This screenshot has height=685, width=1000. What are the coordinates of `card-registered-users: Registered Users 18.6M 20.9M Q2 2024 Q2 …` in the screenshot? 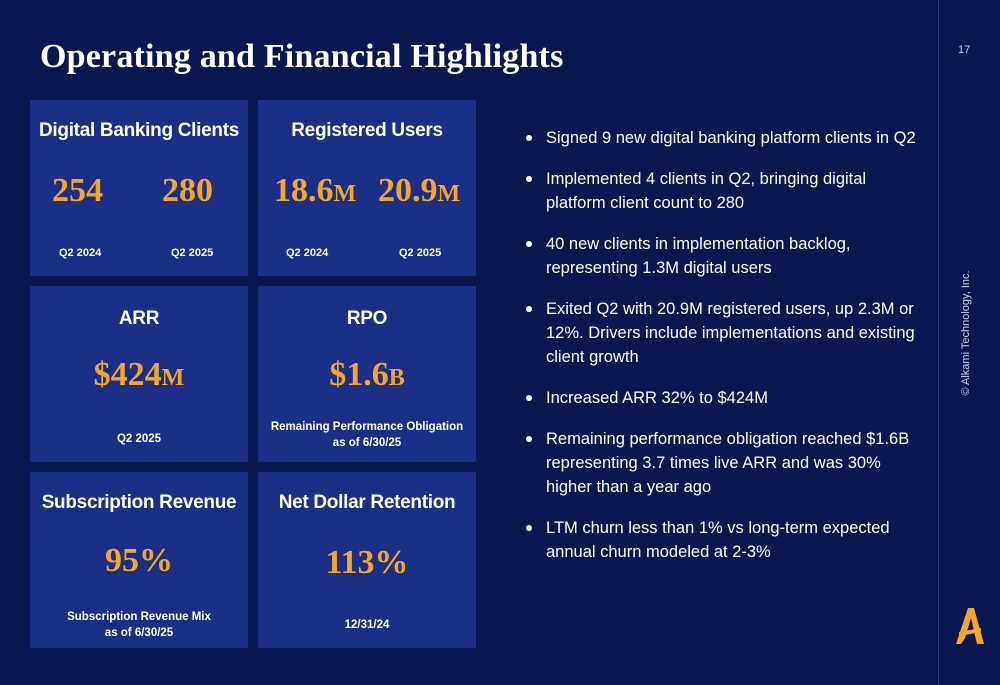 It's located at (367, 188).